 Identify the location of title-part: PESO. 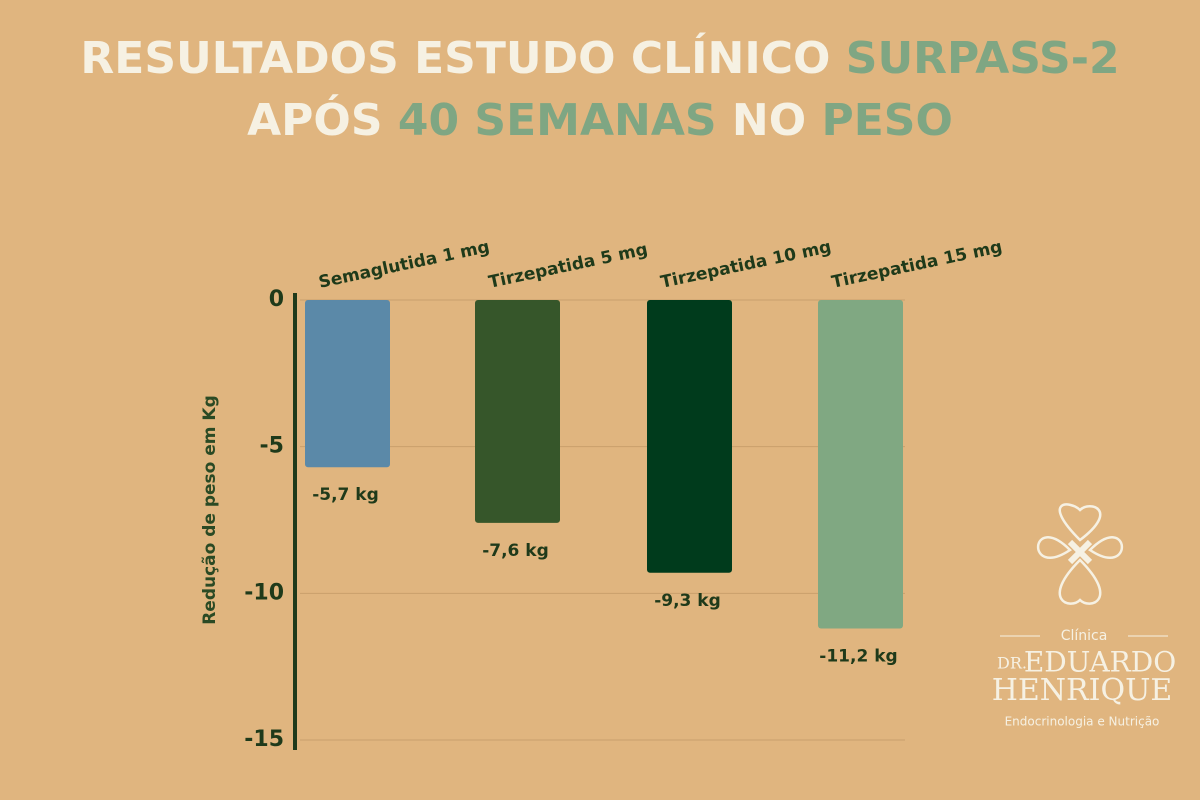
(887, 120).